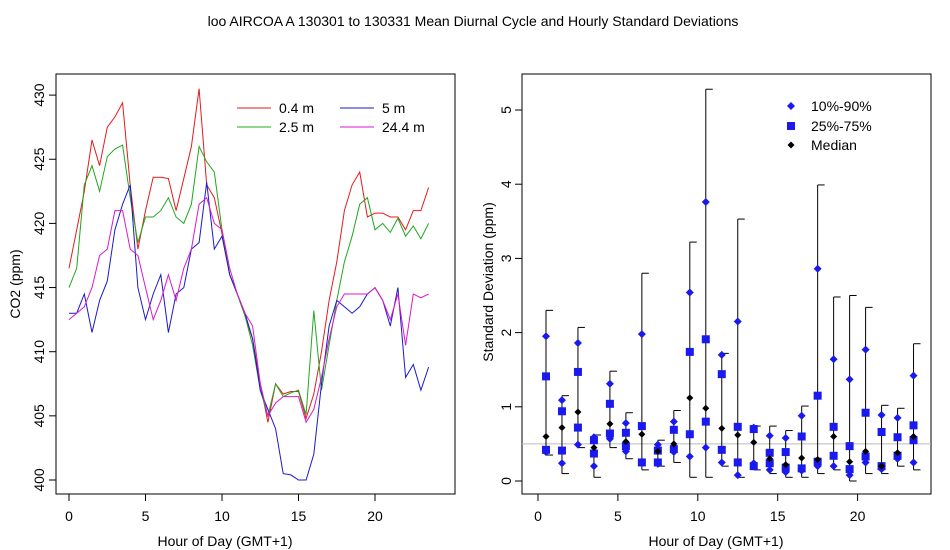 The width and height of the screenshot is (950, 550). Describe the element at coordinates (506, 184) in the screenshot. I see `right-y-tick-label: 4` at that location.